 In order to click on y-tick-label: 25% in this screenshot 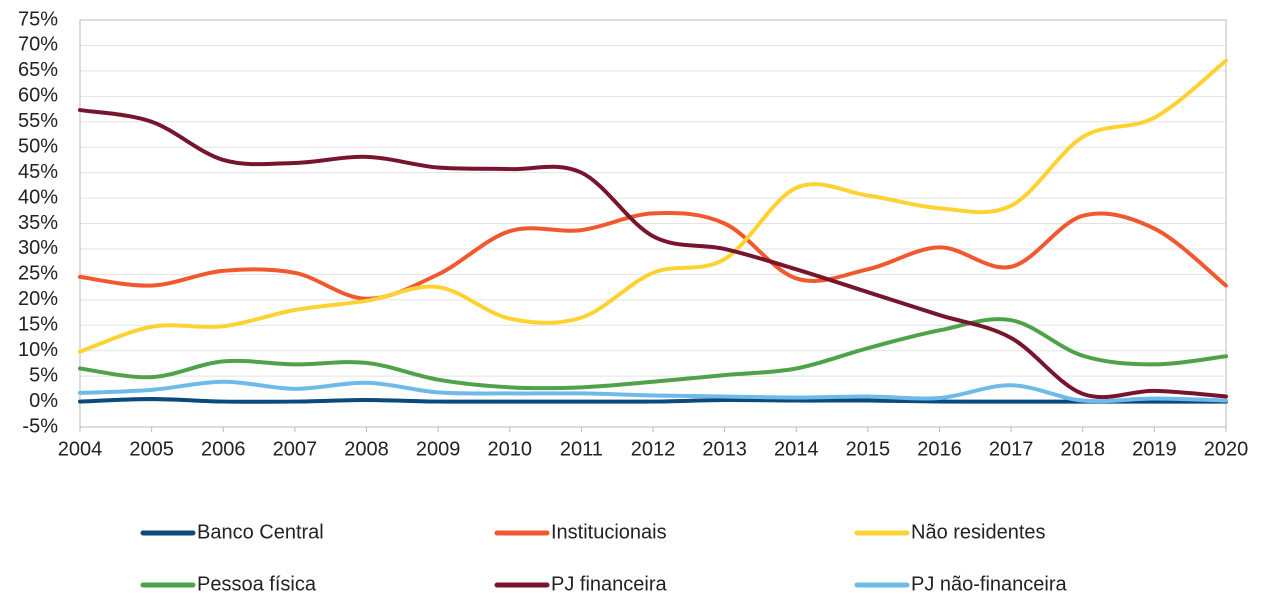, I will do `click(38, 274)`.